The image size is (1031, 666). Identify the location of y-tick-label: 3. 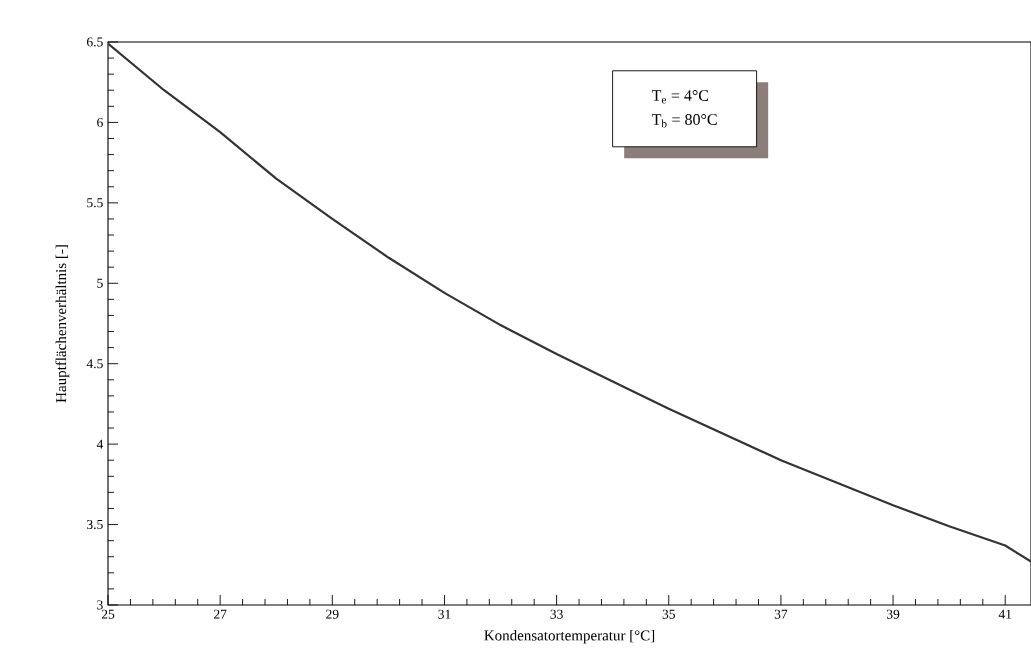
(100, 605).